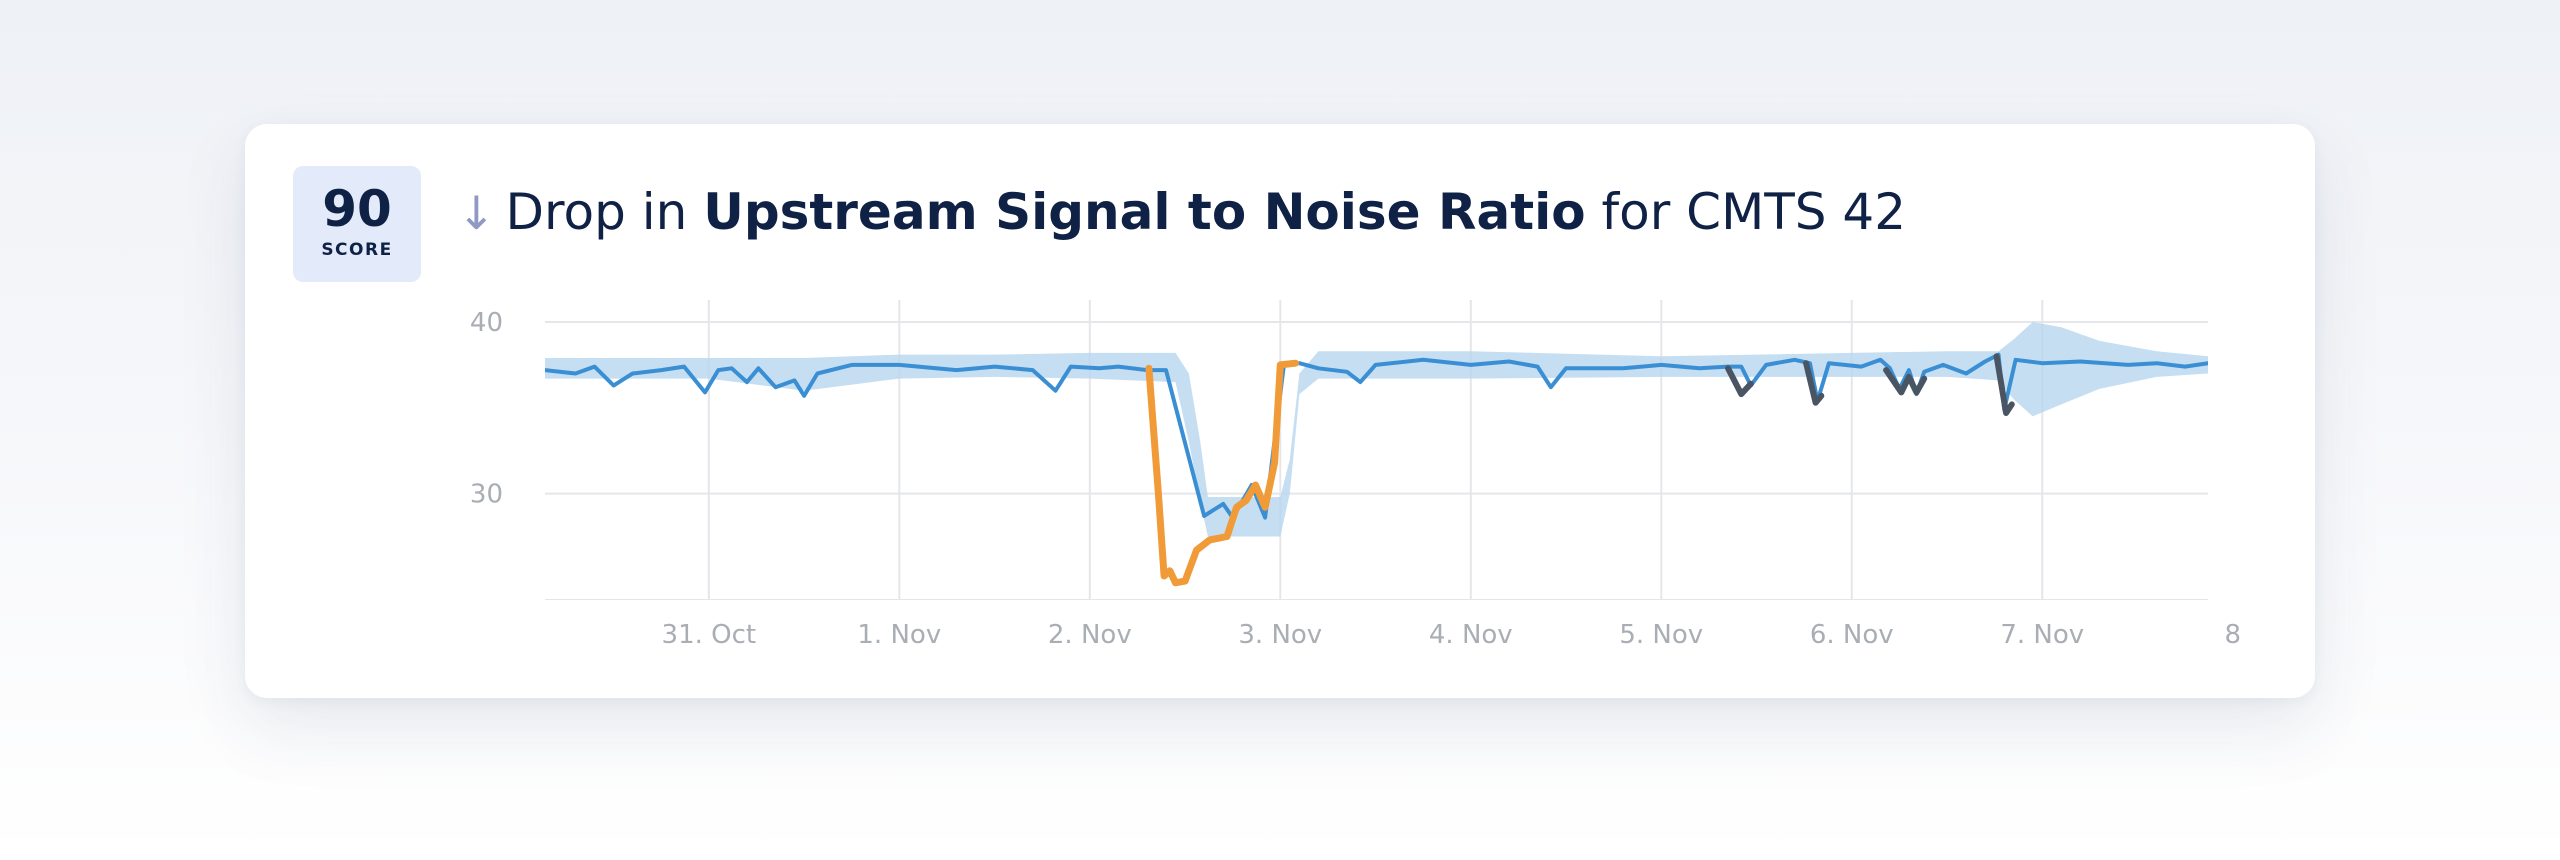  What do you see at coordinates (899, 635) in the screenshot?
I see `x-tick-label: 1. Nov` at bounding box center [899, 635].